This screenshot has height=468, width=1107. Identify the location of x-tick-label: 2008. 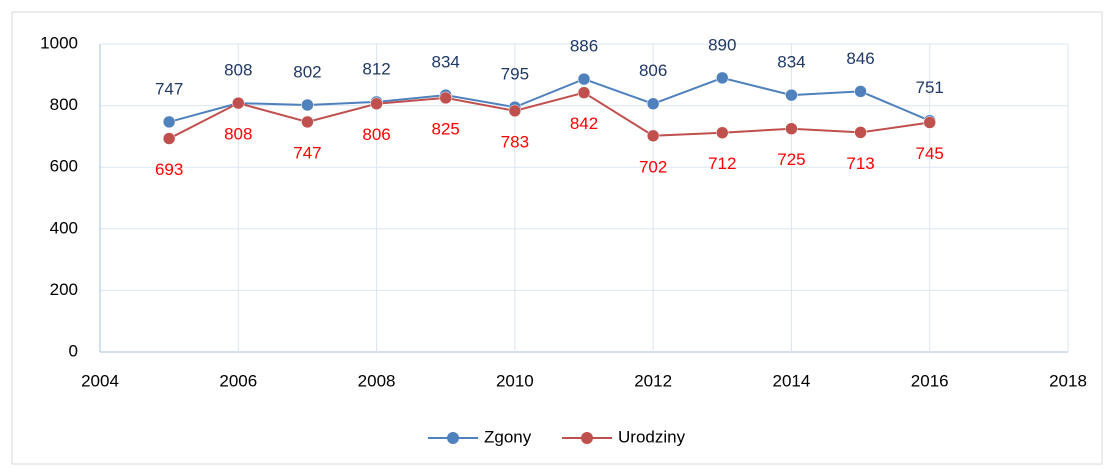
(377, 380).